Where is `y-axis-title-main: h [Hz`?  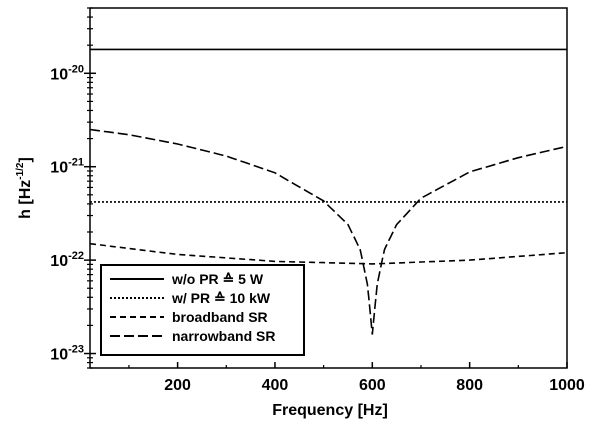
y-axis-title-main: h [Hz is located at coordinates (25, 199).